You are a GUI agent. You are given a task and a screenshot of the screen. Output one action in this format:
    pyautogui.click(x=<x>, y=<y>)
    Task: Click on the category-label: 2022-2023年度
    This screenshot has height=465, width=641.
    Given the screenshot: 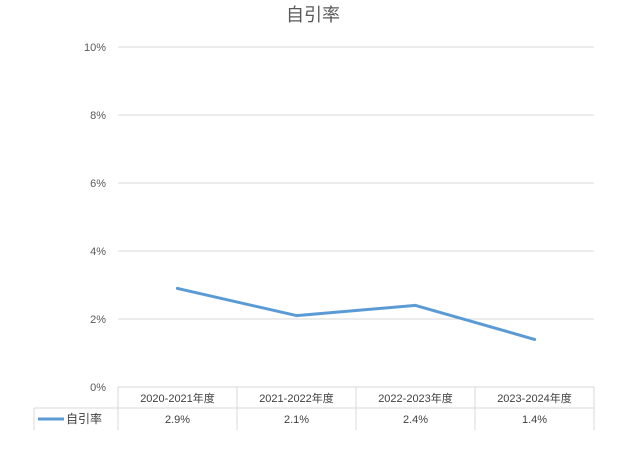 What is the action you would take?
    pyautogui.click(x=415, y=398)
    